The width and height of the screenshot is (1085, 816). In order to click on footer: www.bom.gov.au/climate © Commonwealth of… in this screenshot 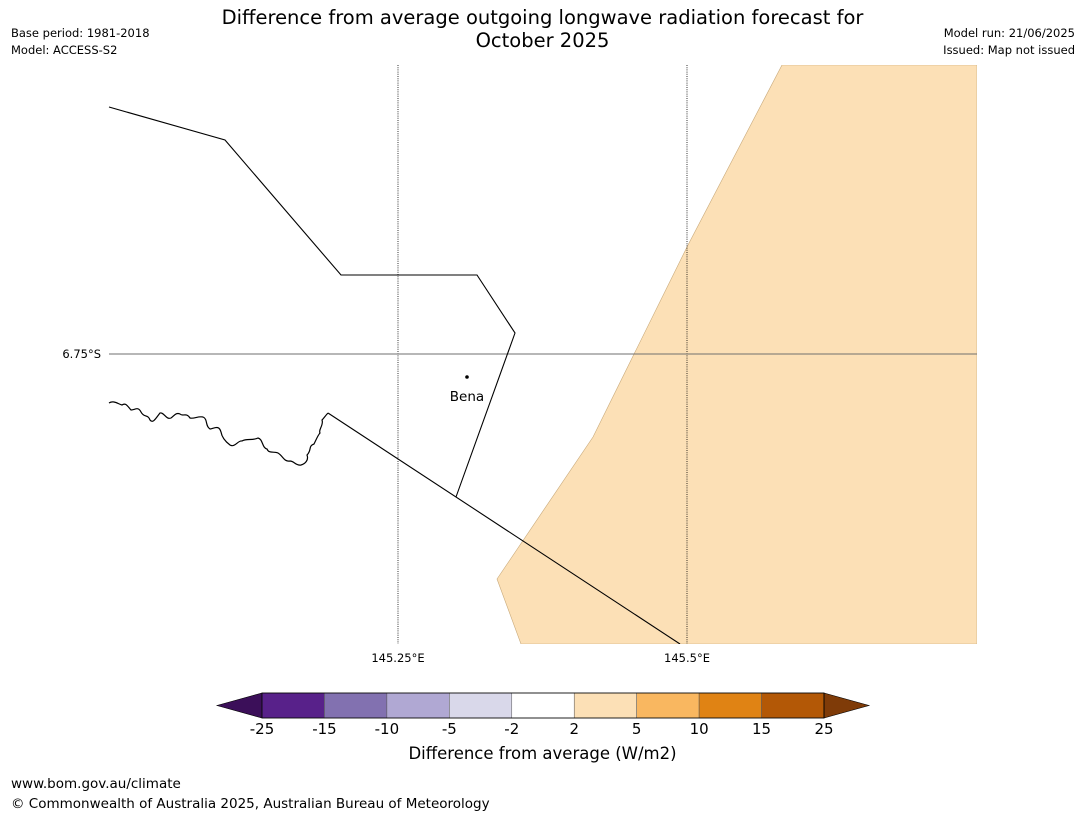, I will do `click(250, 794)`.